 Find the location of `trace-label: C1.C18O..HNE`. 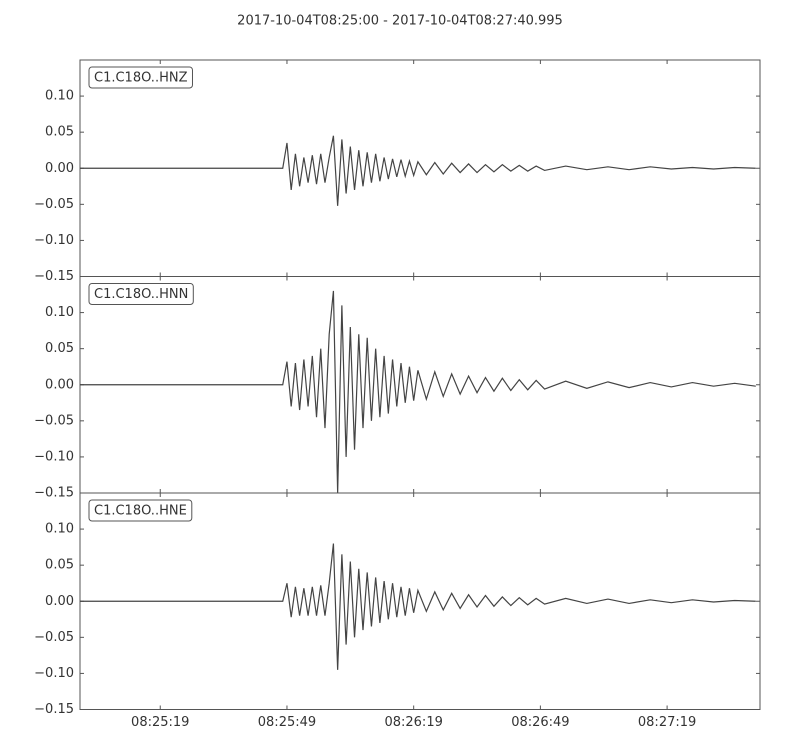

trace-label: C1.C18O..HNE is located at coordinates (140, 511).